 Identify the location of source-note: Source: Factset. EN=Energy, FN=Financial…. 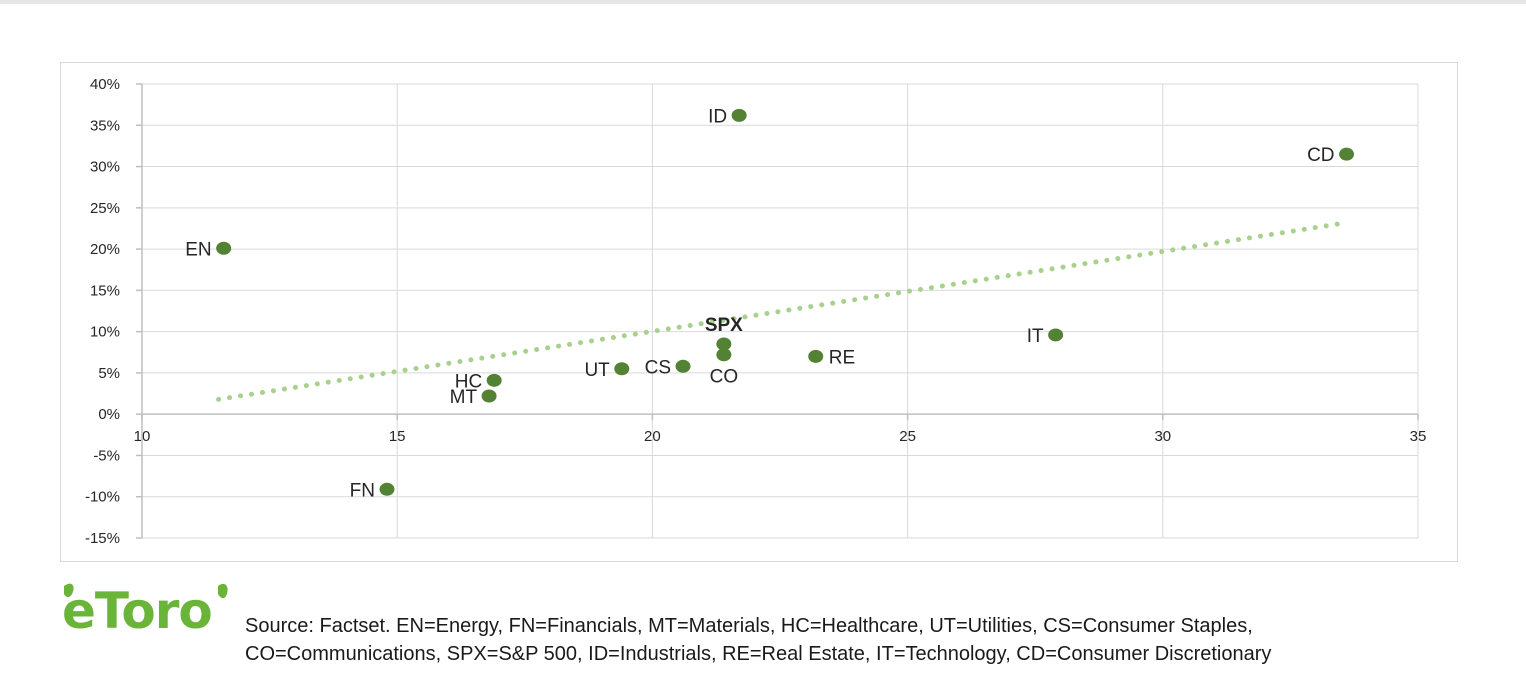
(758, 640).